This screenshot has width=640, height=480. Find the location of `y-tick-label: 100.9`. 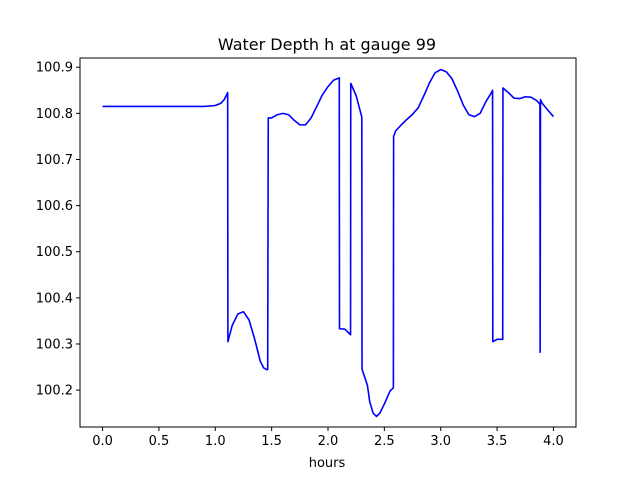

y-tick-label: 100.9 is located at coordinates (54, 68).